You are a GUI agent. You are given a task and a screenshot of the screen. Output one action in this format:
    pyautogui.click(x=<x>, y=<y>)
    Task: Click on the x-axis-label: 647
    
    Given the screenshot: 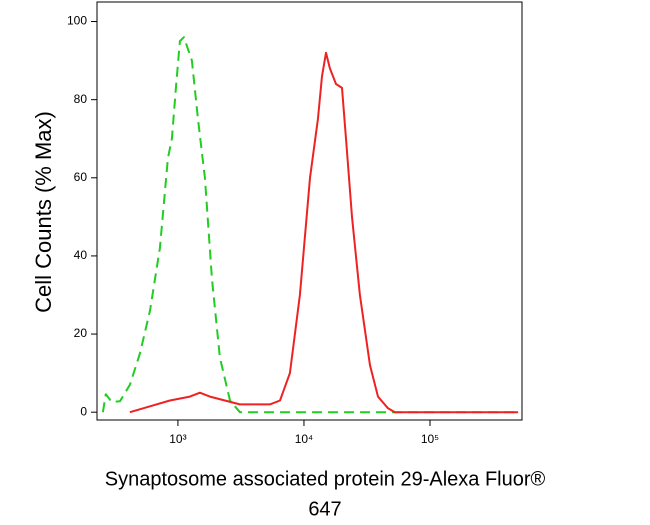 What is the action you would take?
    pyautogui.click(x=324, y=509)
    